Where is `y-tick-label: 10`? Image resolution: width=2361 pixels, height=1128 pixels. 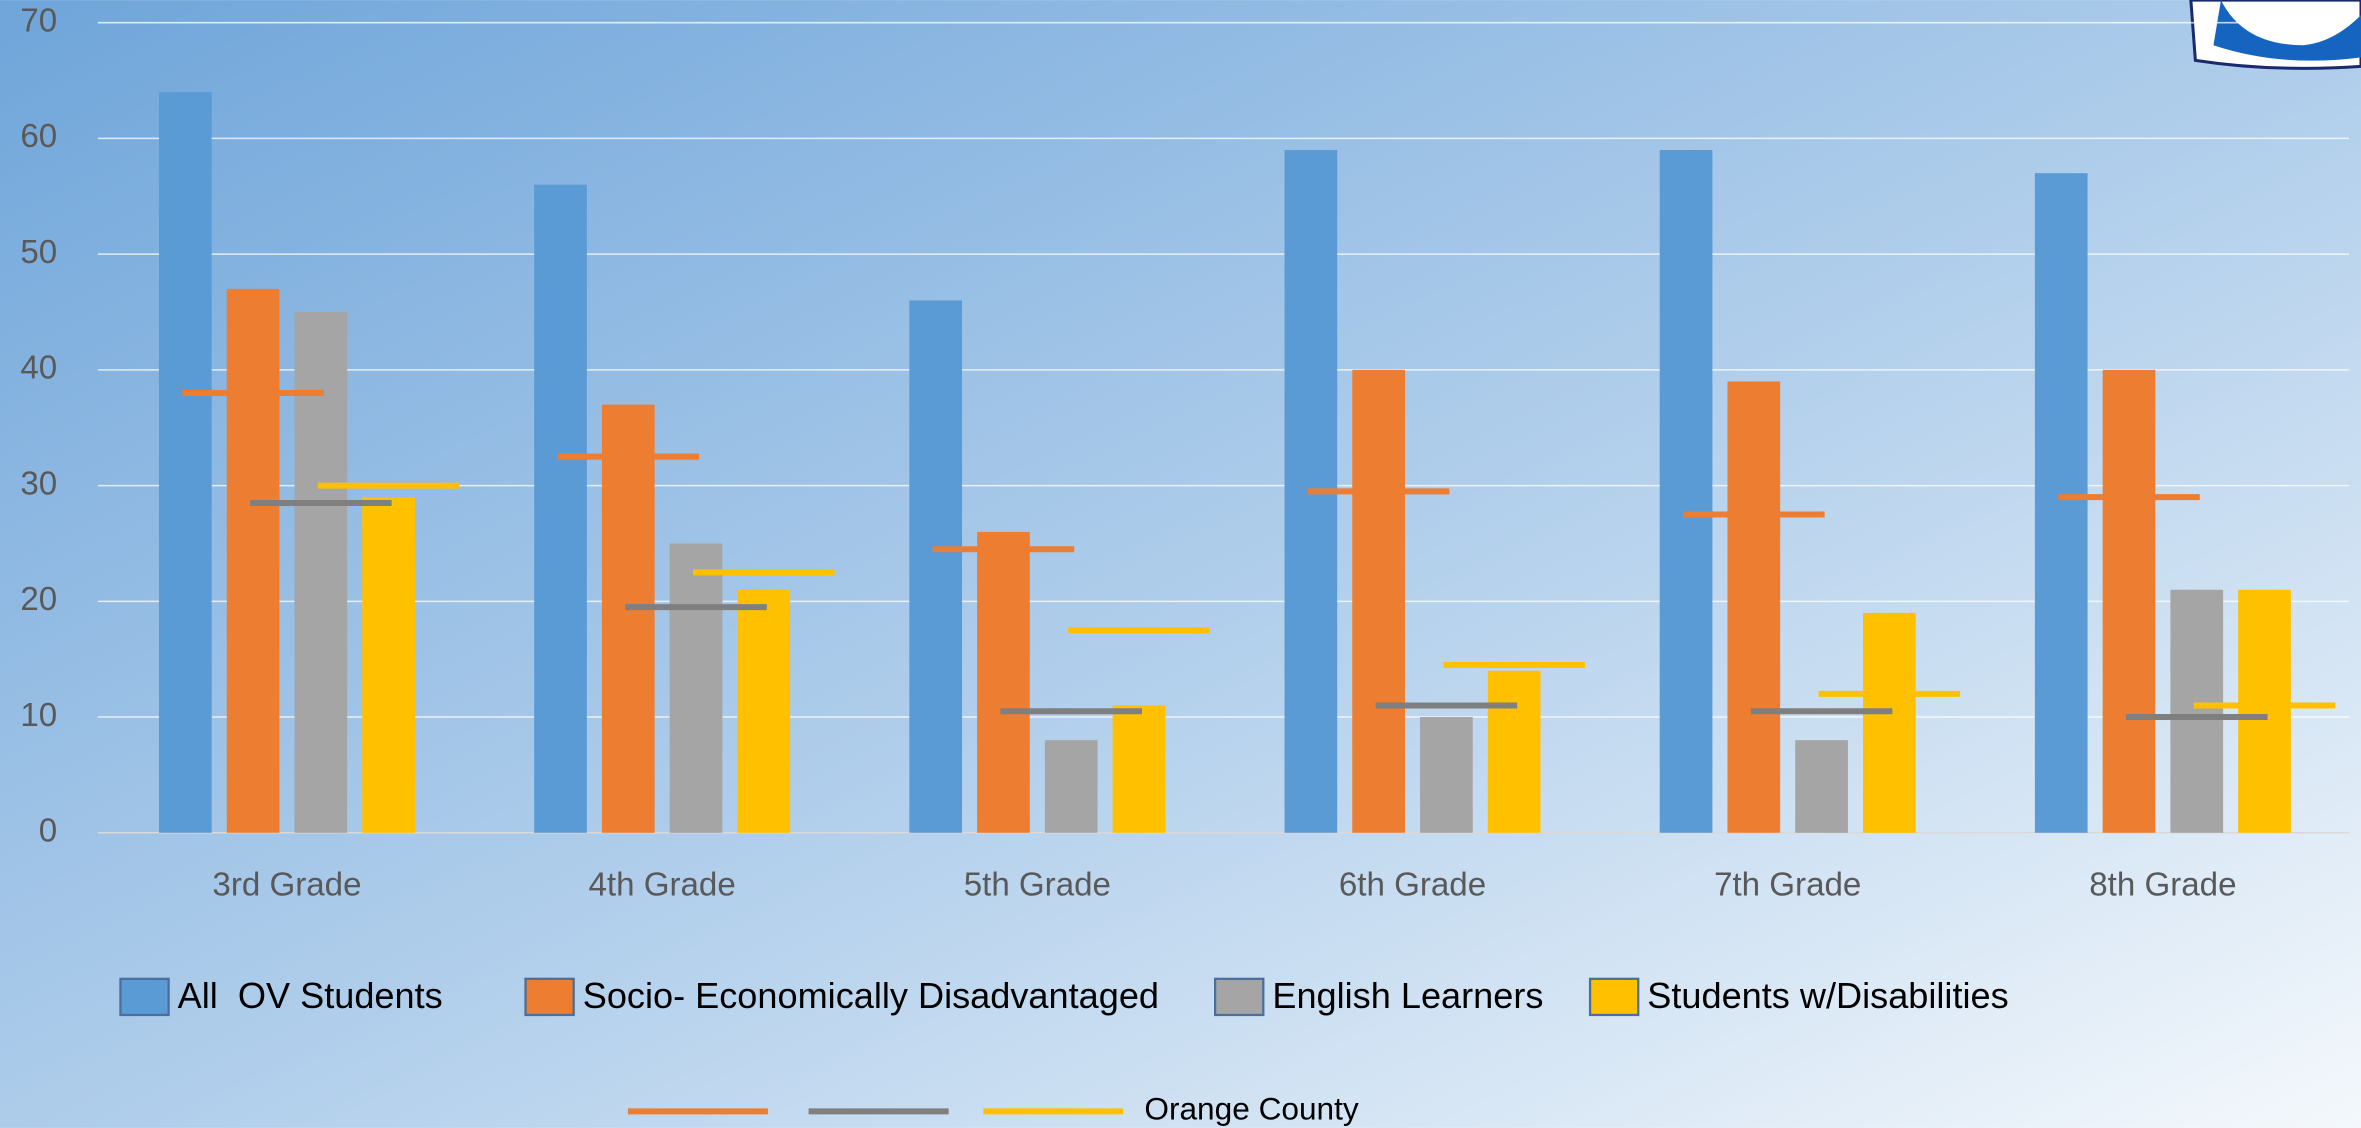 y-tick-label: 10 is located at coordinates (38, 715).